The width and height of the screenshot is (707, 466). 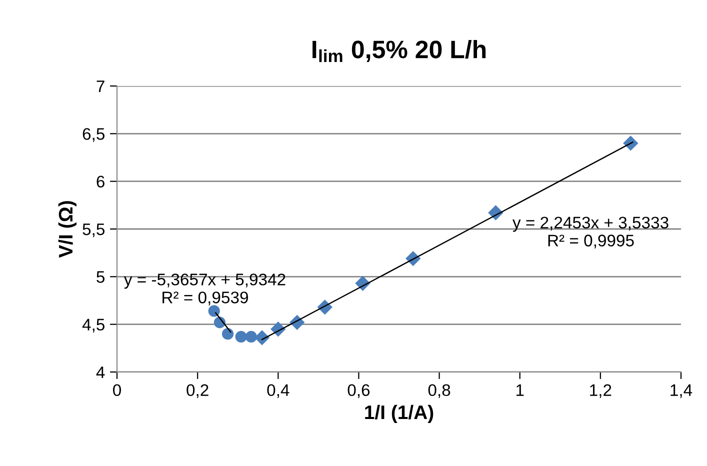 What do you see at coordinates (590, 232) in the screenshot?
I see `annotation: y = 2,2453x + 3,5333 R² = 0,9995` at bounding box center [590, 232].